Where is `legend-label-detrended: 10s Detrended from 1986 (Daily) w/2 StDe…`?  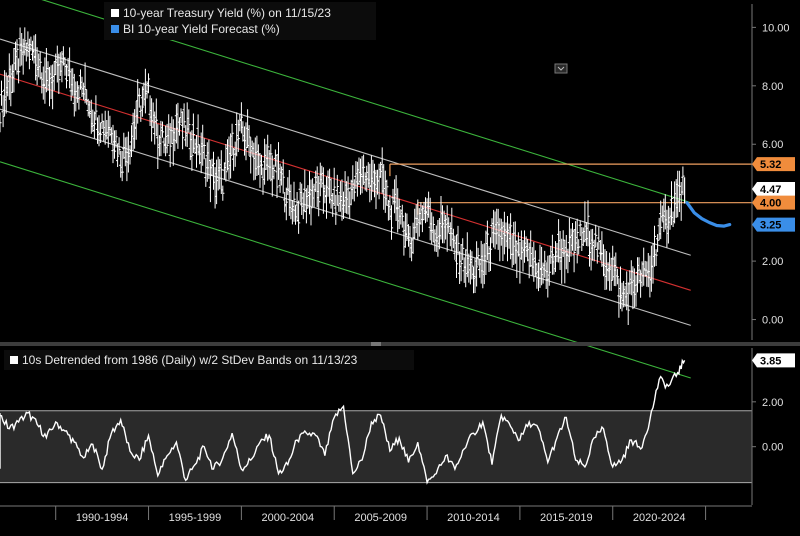 legend-label-detrended: 10s Detrended from 1986 (Daily) w/2 StDe… is located at coordinates (190, 360).